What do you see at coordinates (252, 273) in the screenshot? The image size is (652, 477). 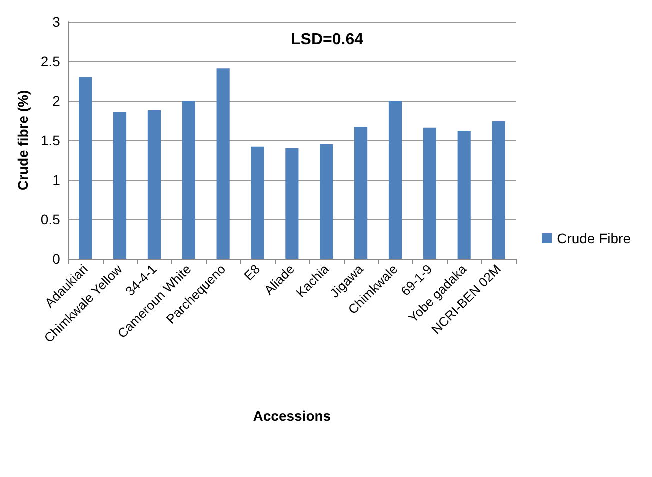 I see `x-tick-label: E8` at bounding box center [252, 273].